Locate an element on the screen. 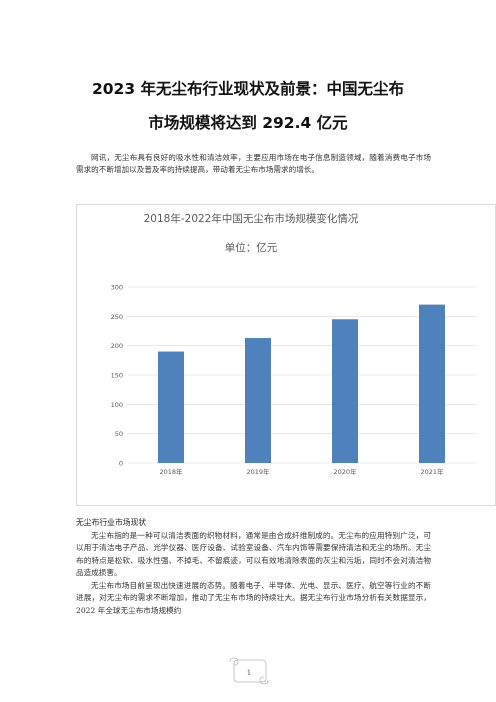 The width and height of the screenshot is (496, 702). x-tick-label: 2019年 is located at coordinates (258, 471).